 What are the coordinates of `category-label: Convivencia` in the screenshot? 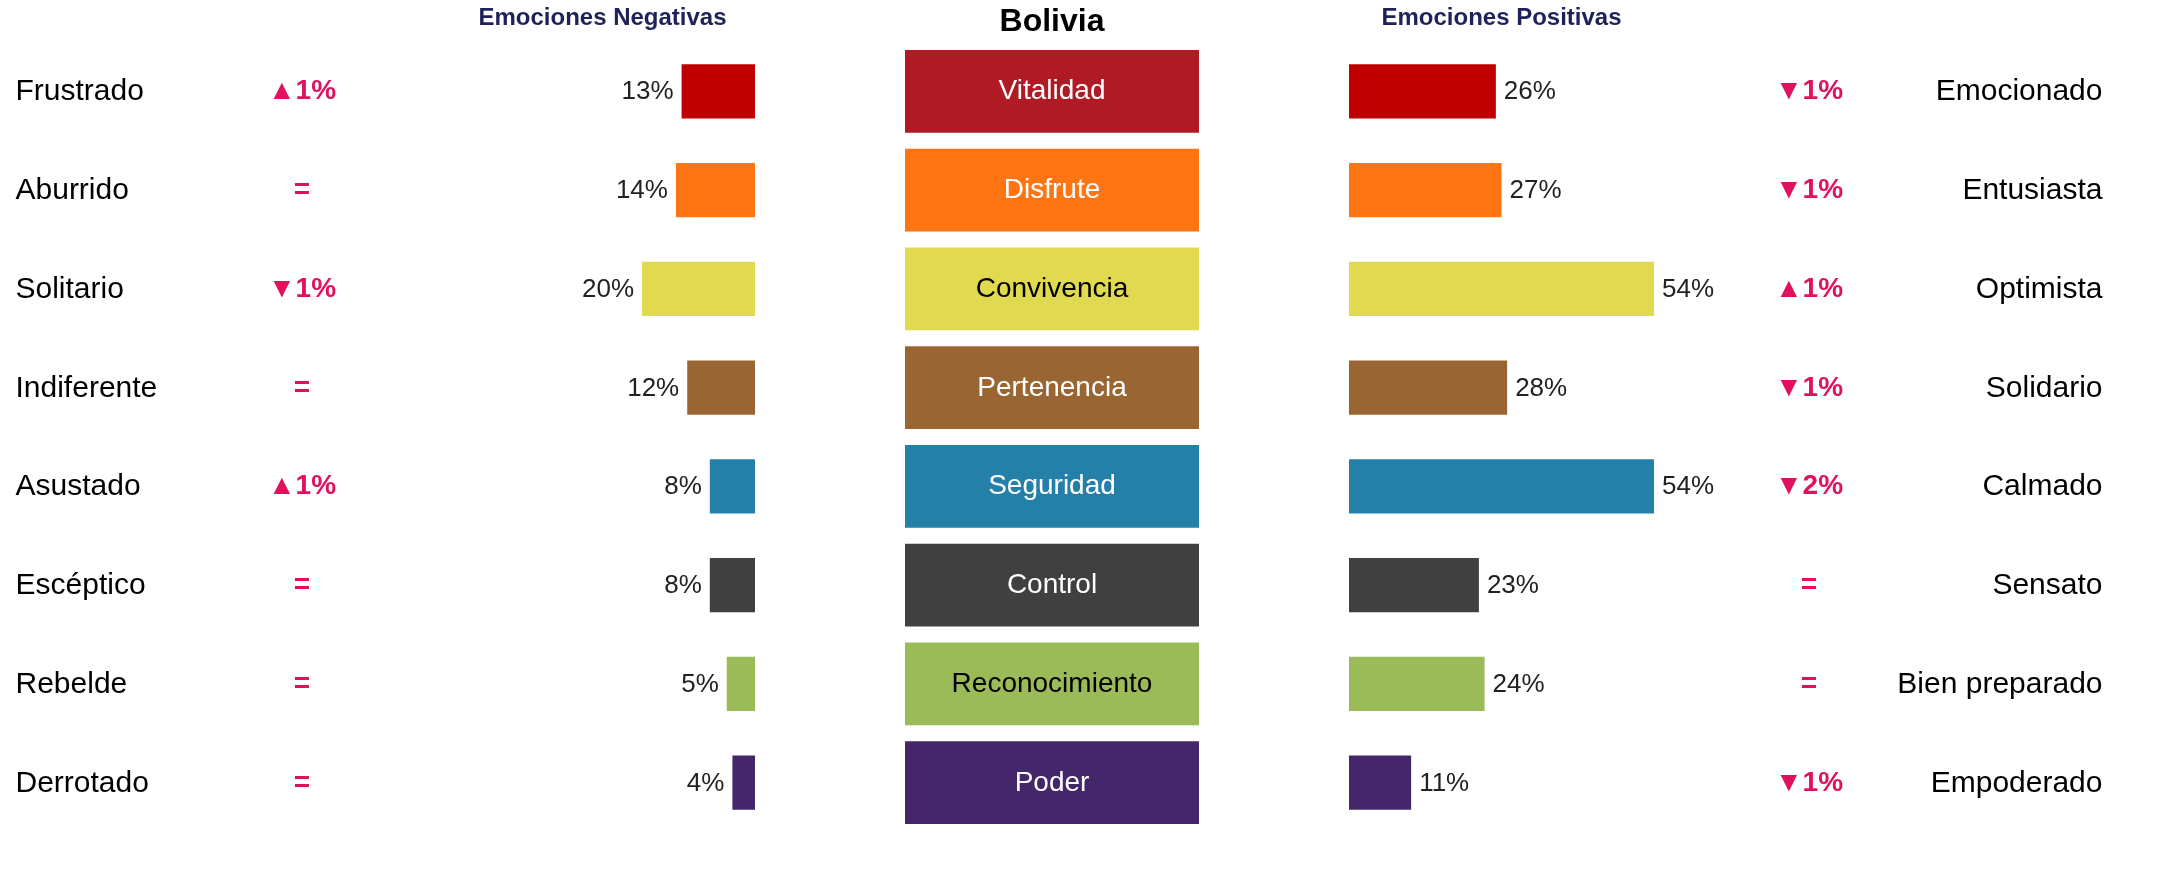 It's located at (1052, 287).